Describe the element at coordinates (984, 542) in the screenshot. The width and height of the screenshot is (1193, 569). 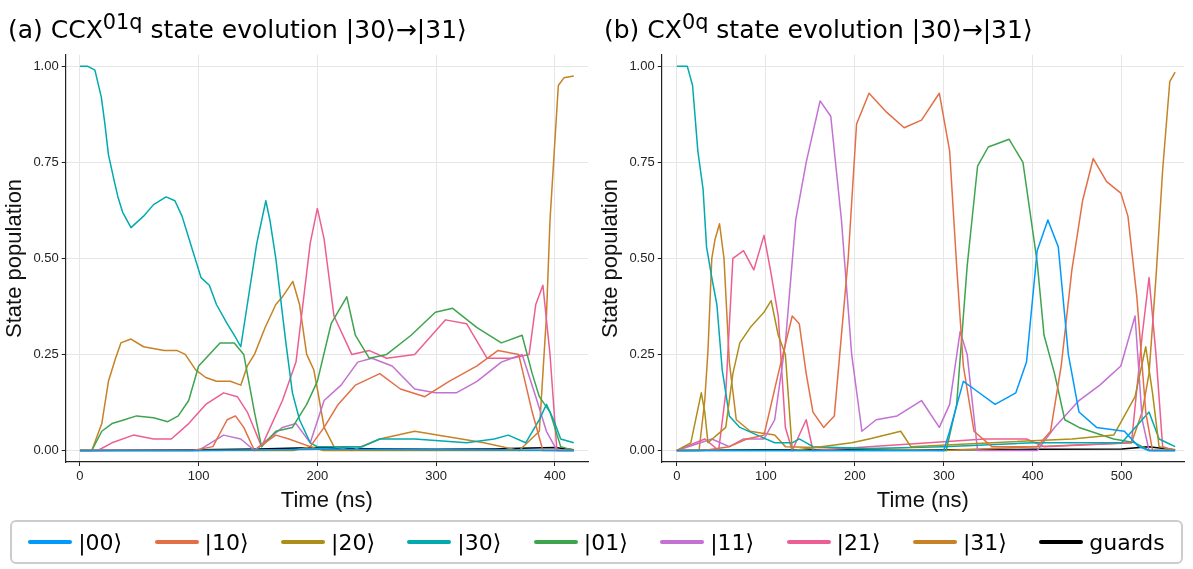
I see `legend-label: |31⟩` at that location.